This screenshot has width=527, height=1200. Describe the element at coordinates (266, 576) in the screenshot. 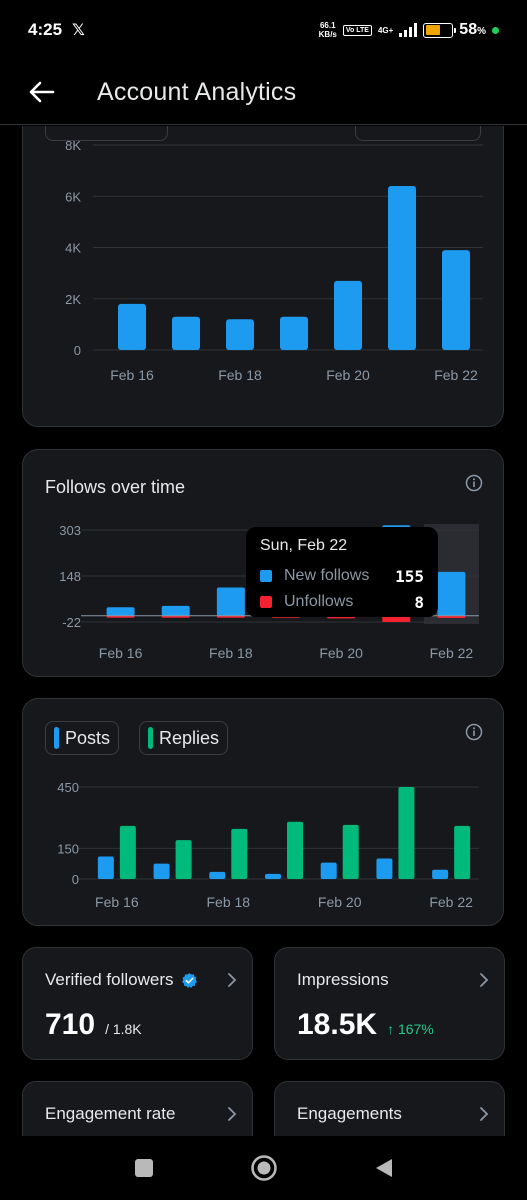

I see `new-follows-swatch` at that location.